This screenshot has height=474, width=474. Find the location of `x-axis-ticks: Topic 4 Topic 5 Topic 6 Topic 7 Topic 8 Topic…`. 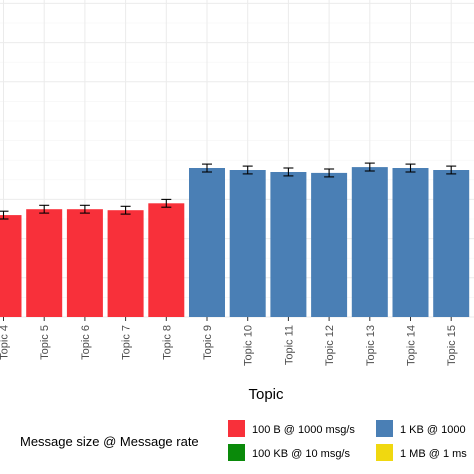

x-axis-ticks: Topic 4 Topic 5 Topic 6 Topic 7 Topic 8 Topic… is located at coordinates (229, 341).